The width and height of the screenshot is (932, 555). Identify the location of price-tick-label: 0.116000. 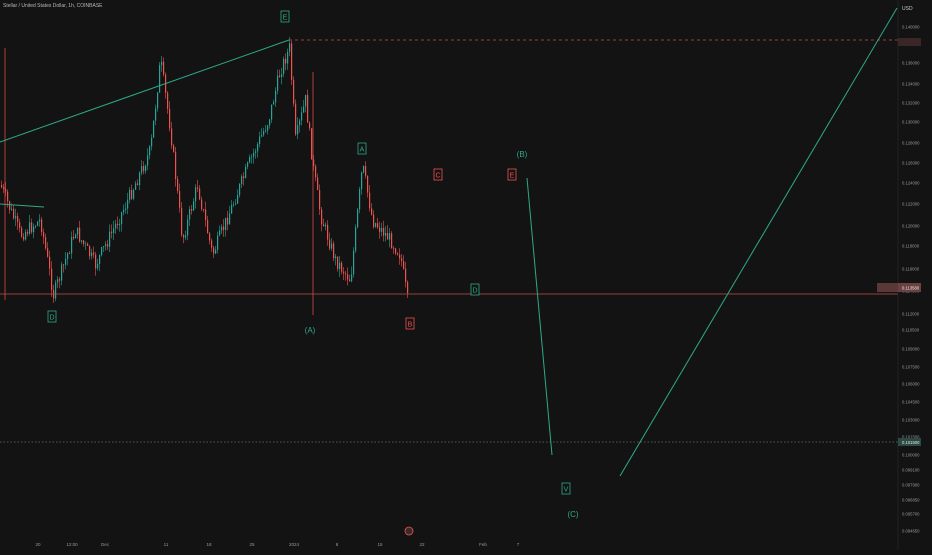
(911, 269).